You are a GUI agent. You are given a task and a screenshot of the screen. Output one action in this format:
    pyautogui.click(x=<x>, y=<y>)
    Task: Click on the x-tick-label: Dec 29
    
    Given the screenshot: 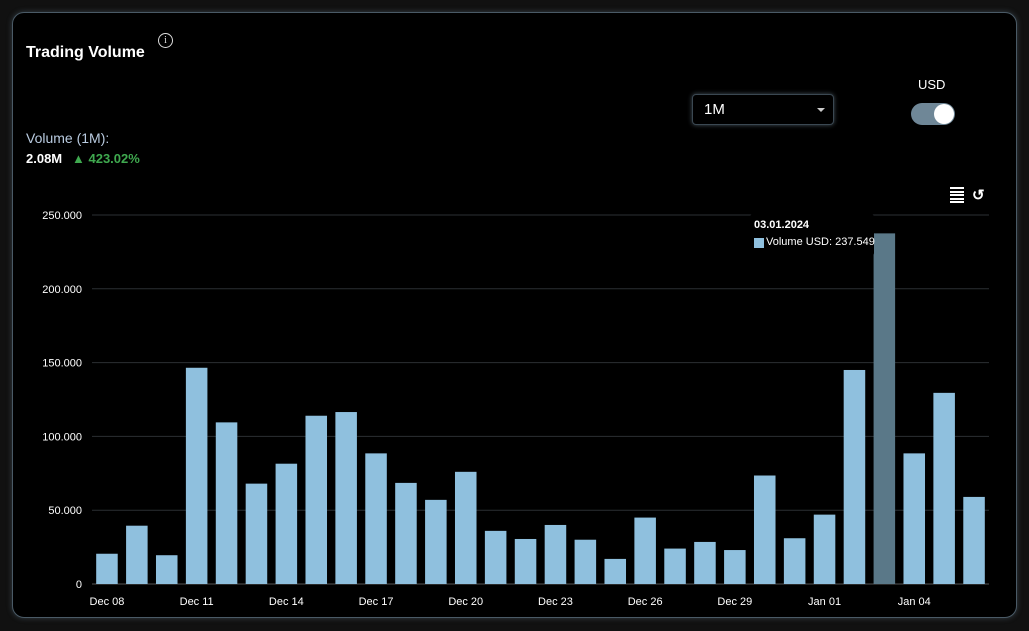 What is the action you would take?
    pyautogui.click(x=734, y=602)
    